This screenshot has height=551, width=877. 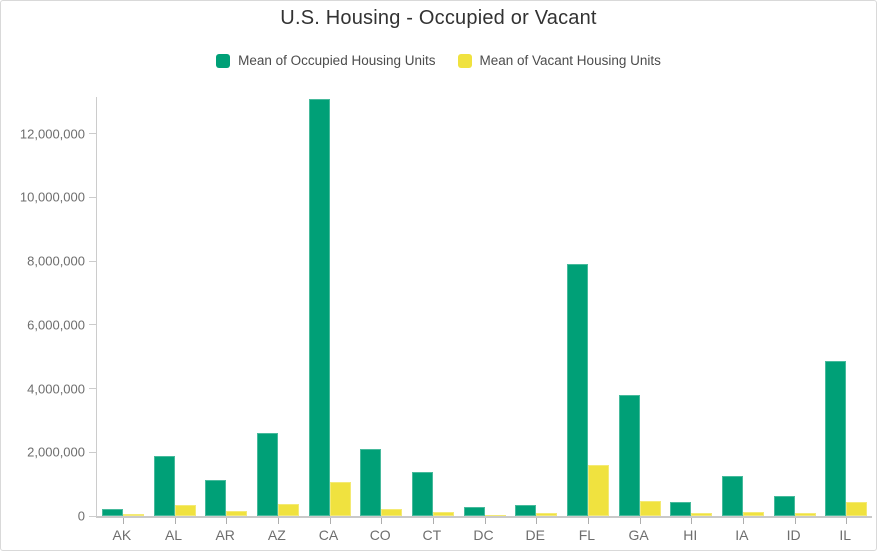 What do you see at coordinates (432, 535) in the screenshot?
I see `x-axis-label-CT: CT` at bounding box center [432, 535].